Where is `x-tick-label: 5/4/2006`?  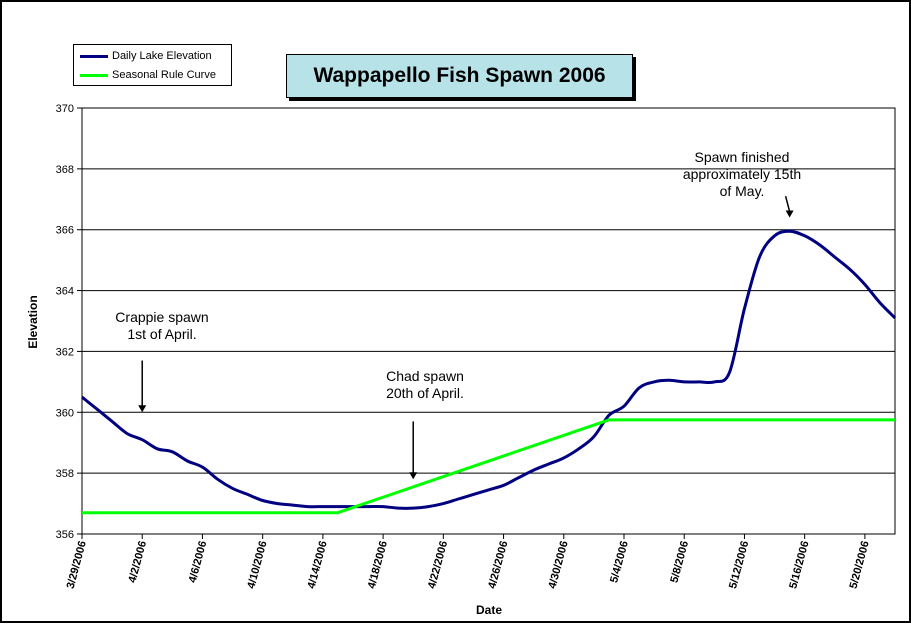 x-tick-label: 5/4/2006 is located at coordinates (619, 562).